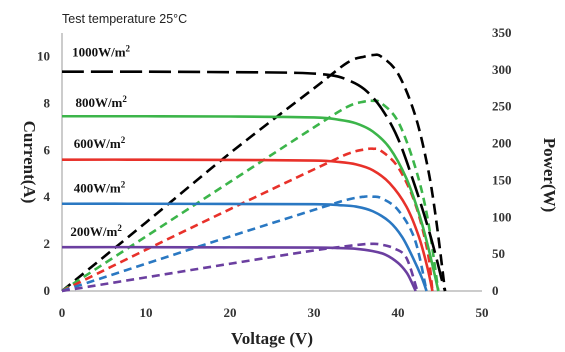  I want to click on y-right-tick-0: 0, so click(495, 290).